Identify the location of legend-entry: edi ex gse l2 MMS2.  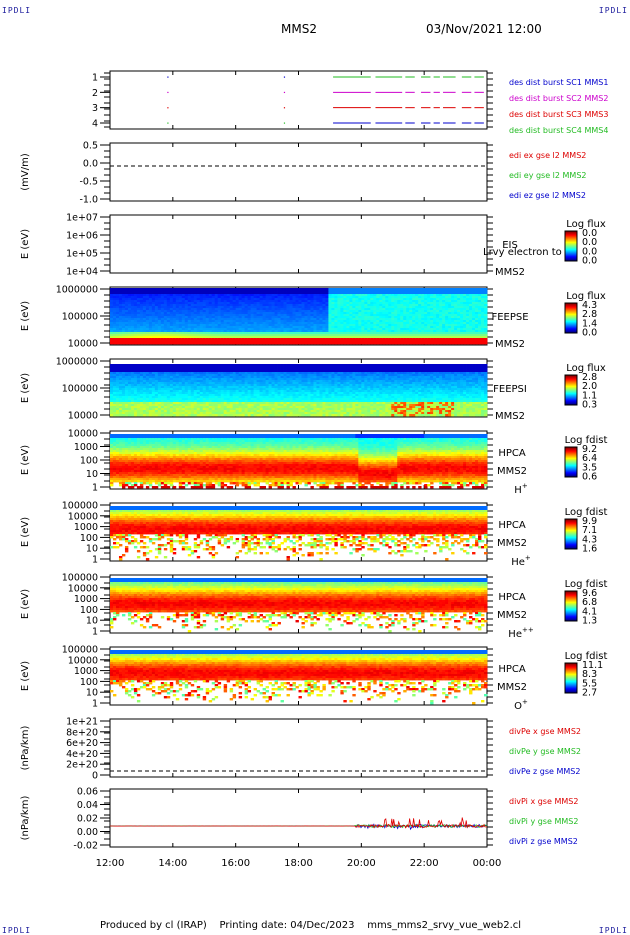
(547, 155).